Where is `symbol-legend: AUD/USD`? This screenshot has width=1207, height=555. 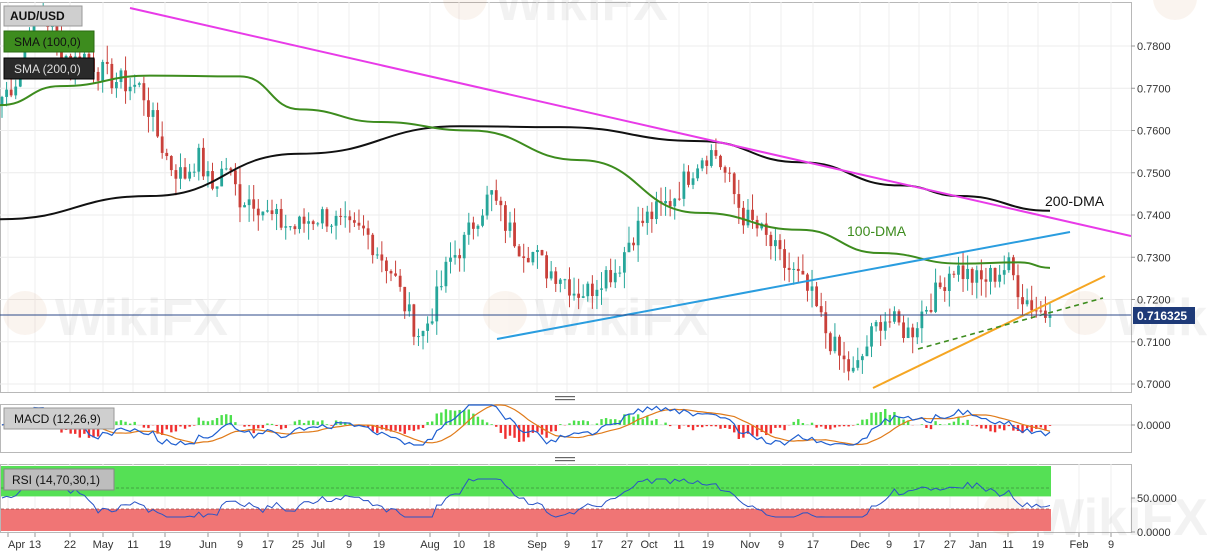 symbol-legend: AUD/USD is located at coordinates (43, 16).